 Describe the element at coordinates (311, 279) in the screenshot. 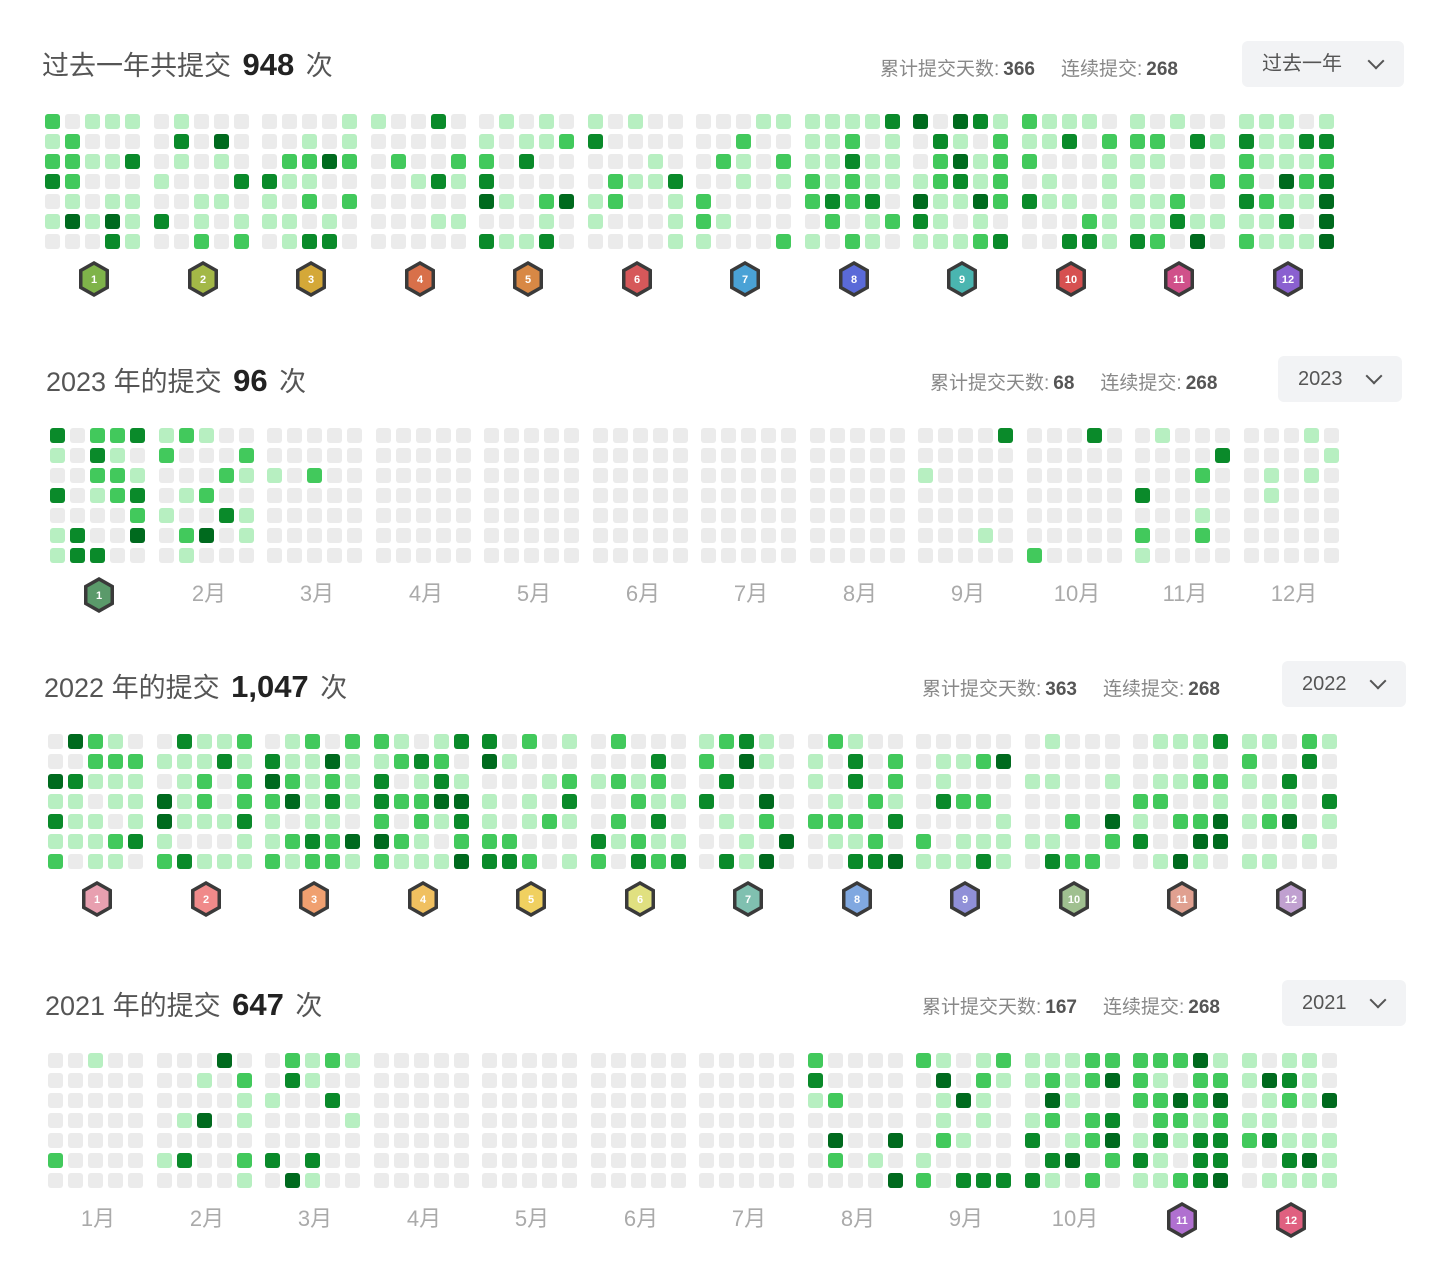

I see `month-badge-icon: 3` at that location.